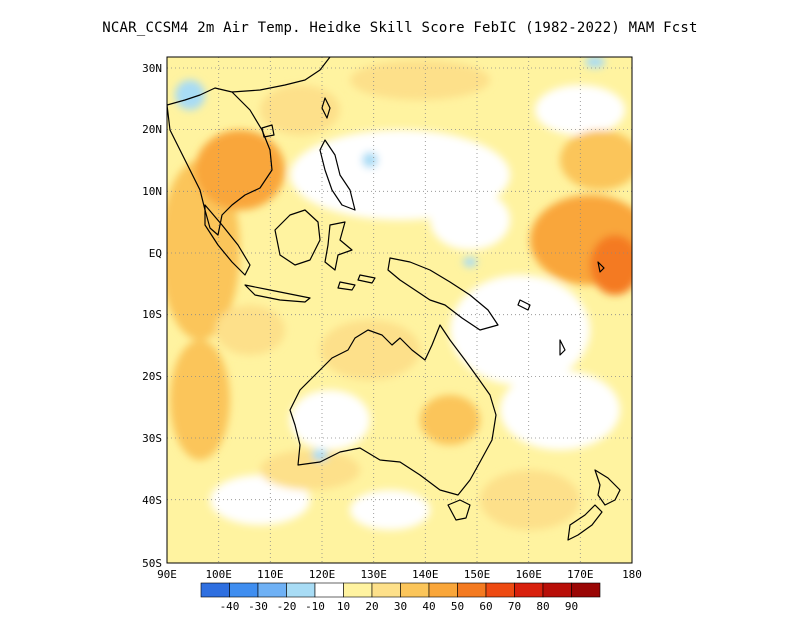 The width and height of the screenshot is (800, 618). I want to click on colorbar-tick-label: 90, so click(571, 606).